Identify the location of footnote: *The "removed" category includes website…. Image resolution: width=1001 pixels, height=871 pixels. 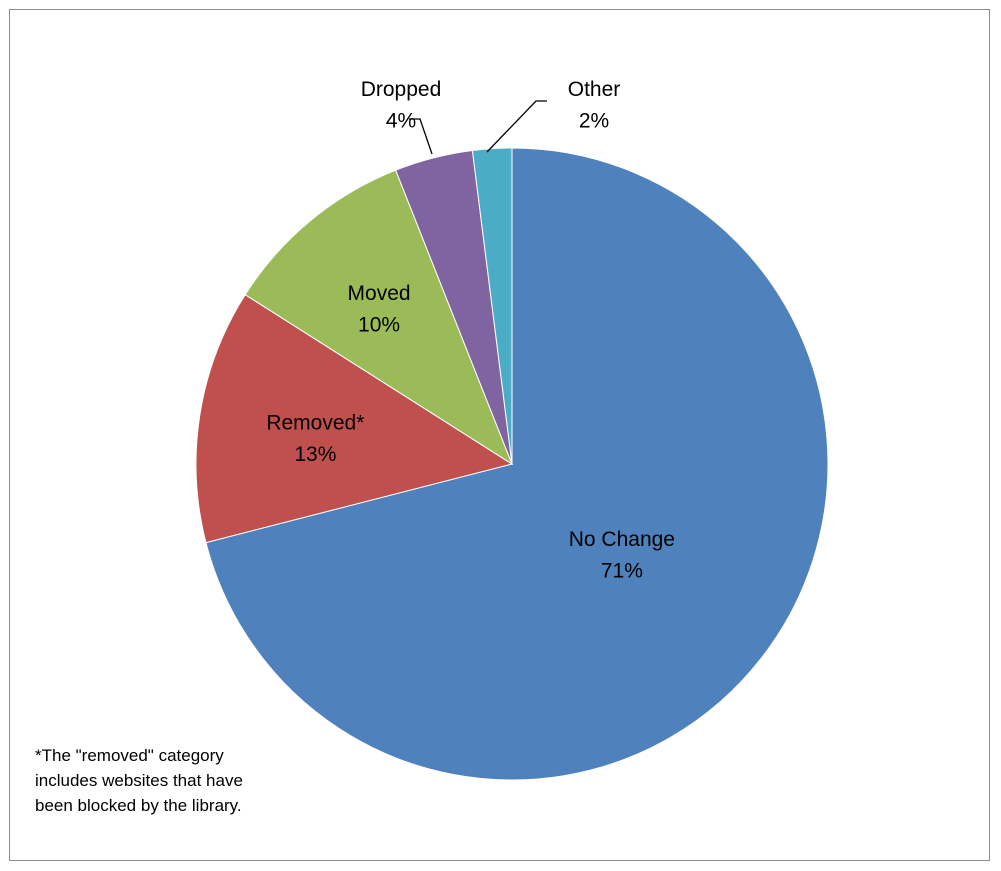
(185, 780).